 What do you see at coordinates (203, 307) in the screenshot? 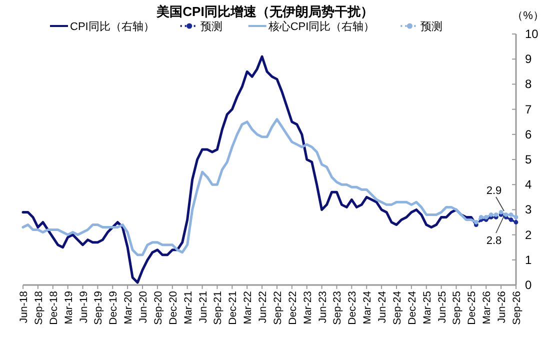
I see `x-tick-label: Jun-21` at bounding box center [203, 307].